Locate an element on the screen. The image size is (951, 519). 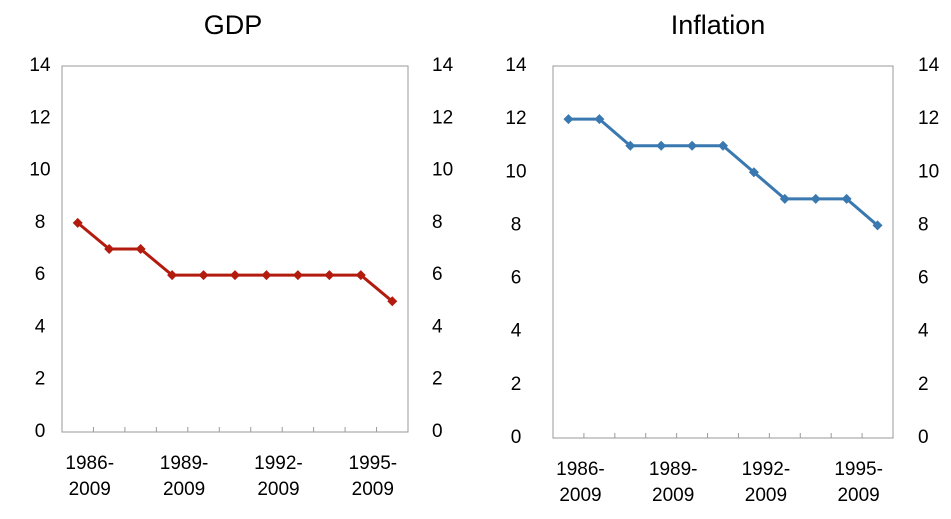
chart-title: GDP is located at coordinates (233, 25).